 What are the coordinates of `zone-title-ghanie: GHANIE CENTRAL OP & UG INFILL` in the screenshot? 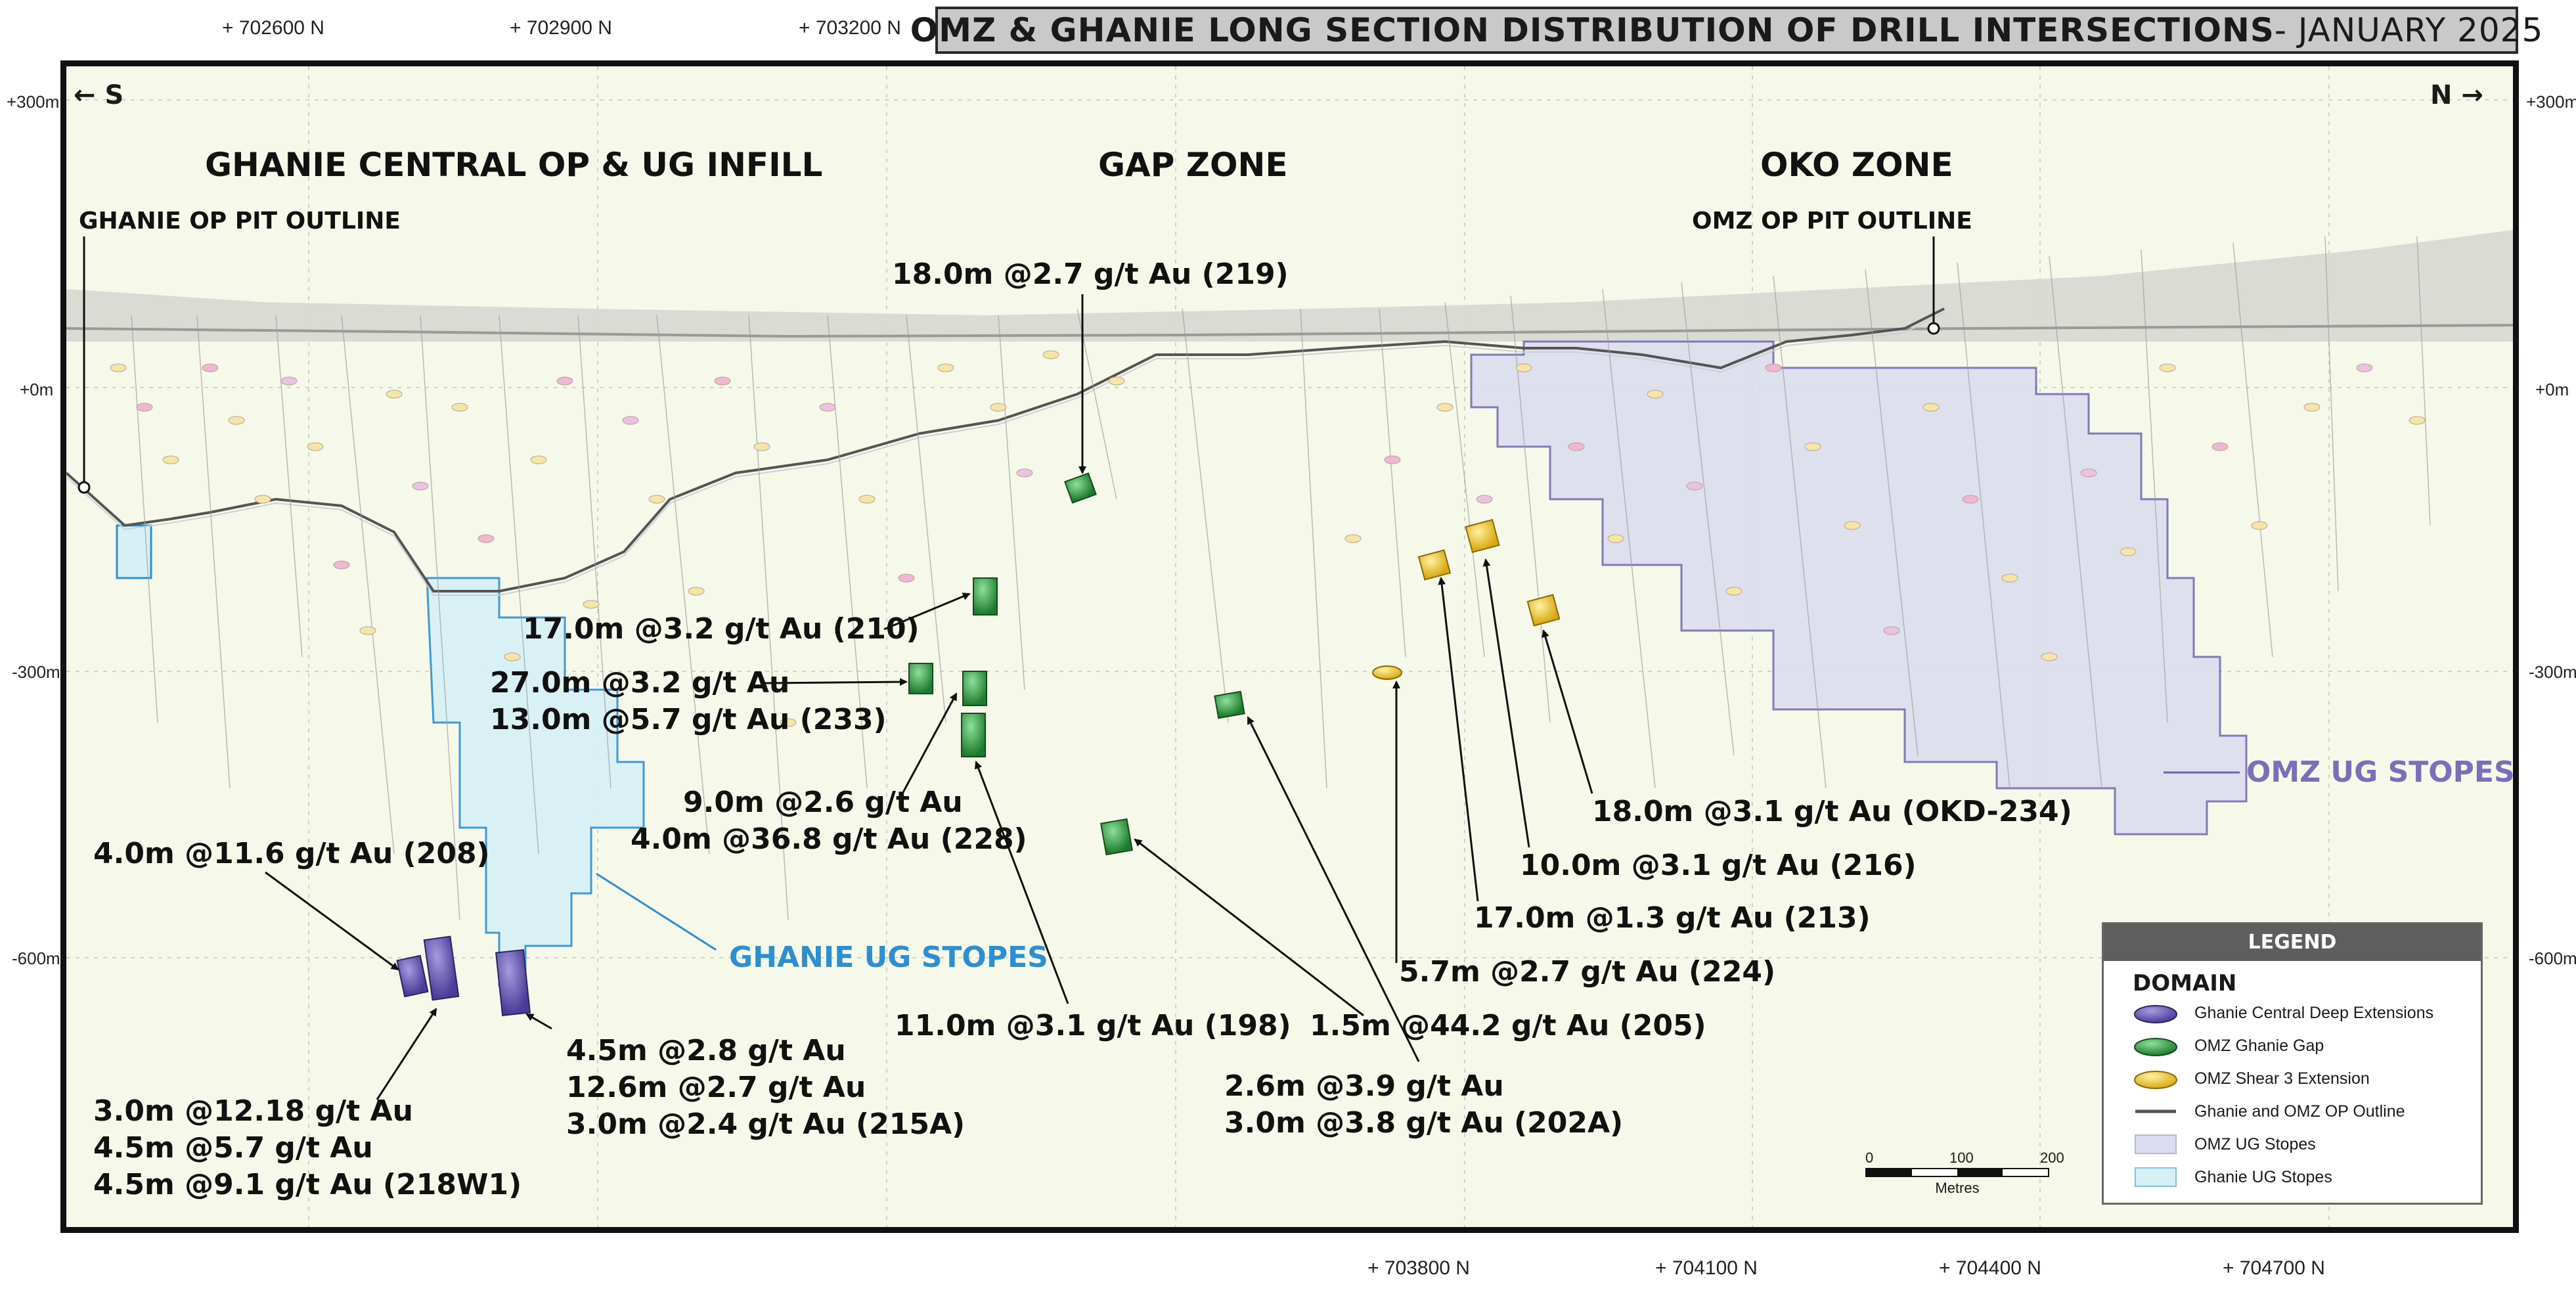 It's located at (514, 165).